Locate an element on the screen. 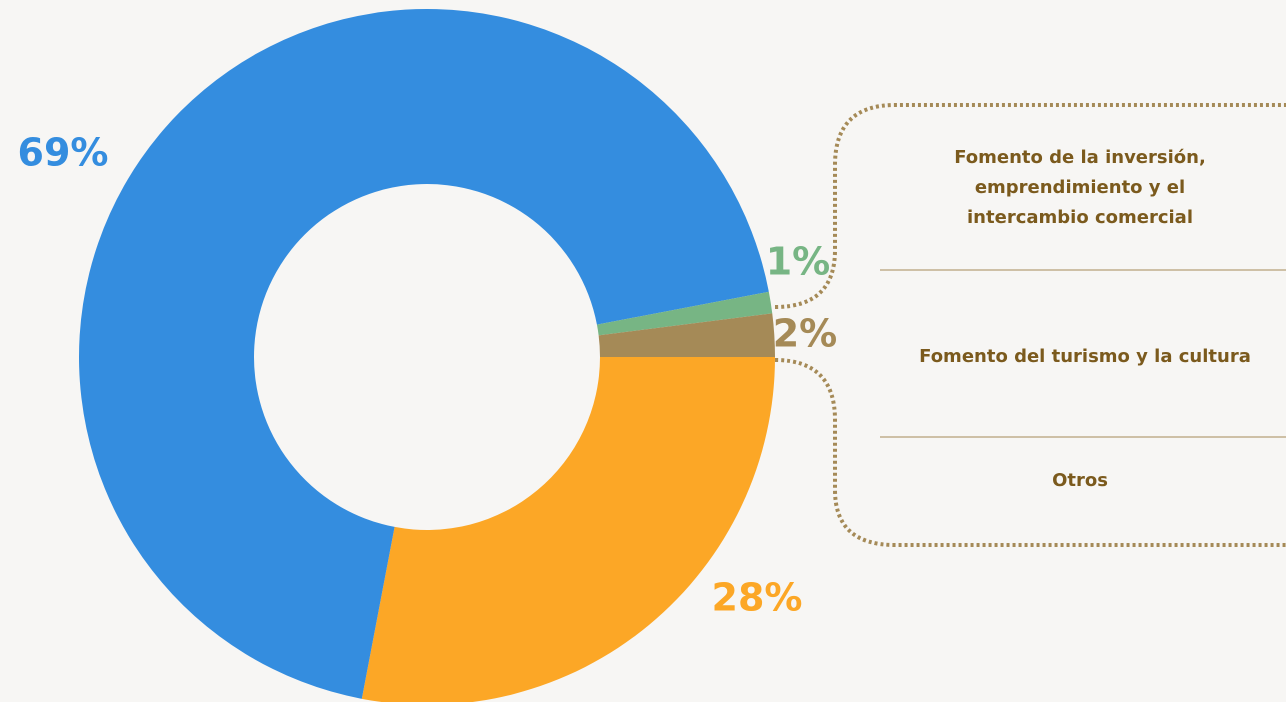 This screenshot has height=702, width=1286. bracket-bottom is located at coordinates (1030, 452).